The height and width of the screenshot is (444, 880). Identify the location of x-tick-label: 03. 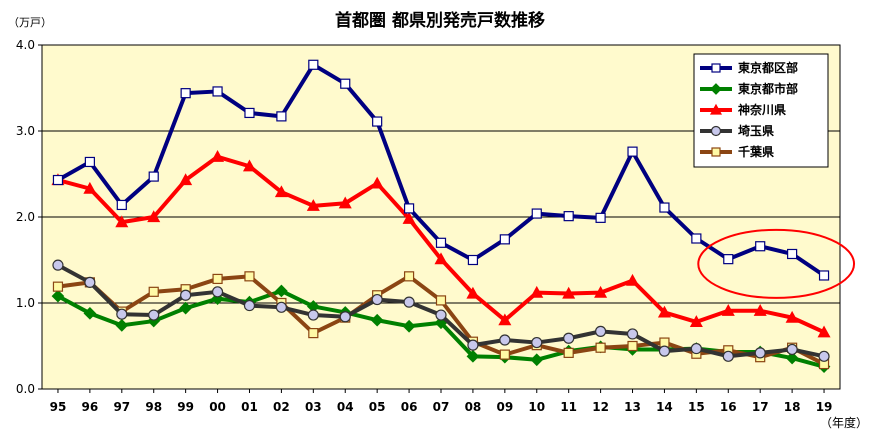
(313, 407).